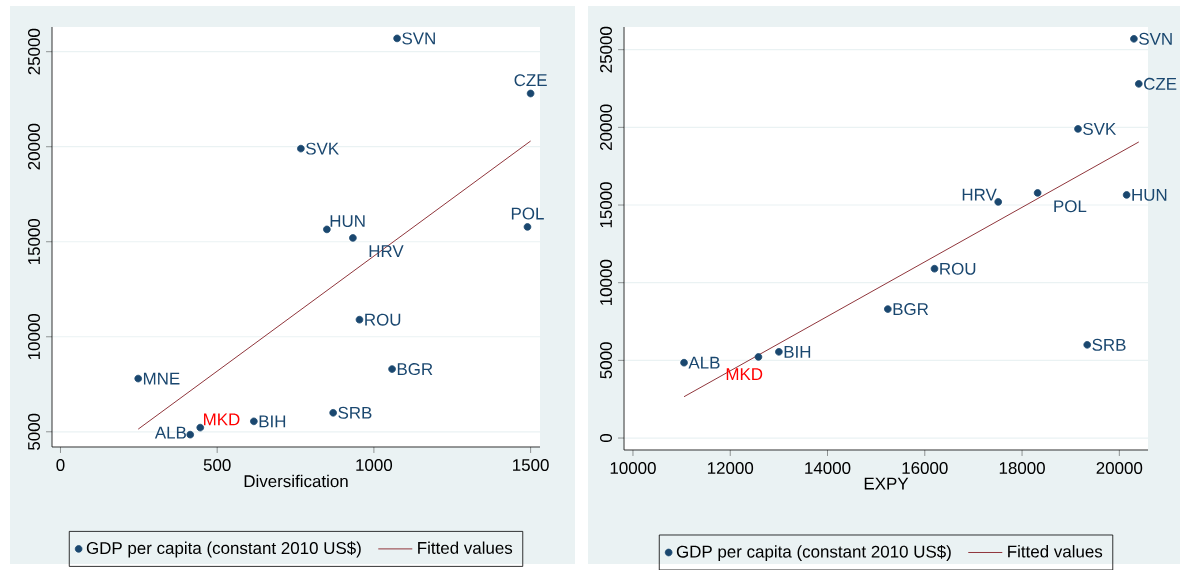  I want to click on x-tick-label: 0, so click(60, 465).